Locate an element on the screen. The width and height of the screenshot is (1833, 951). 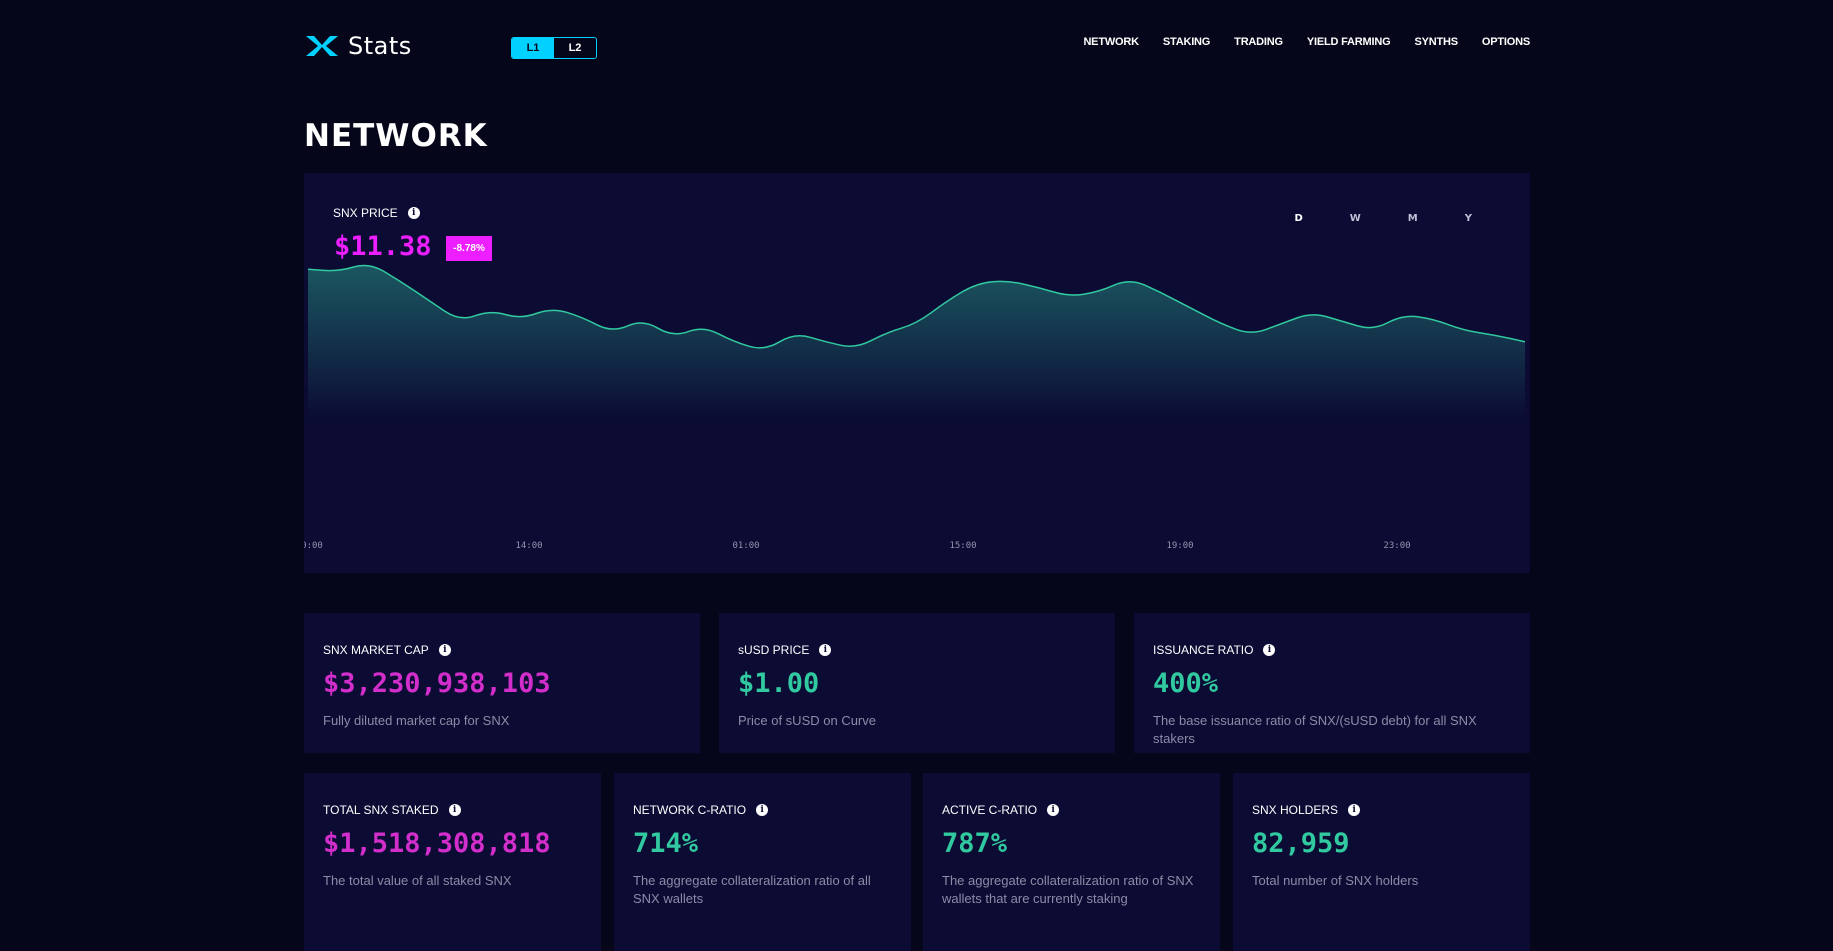
period-year-button: Y is located at coordinates (1468, 218).